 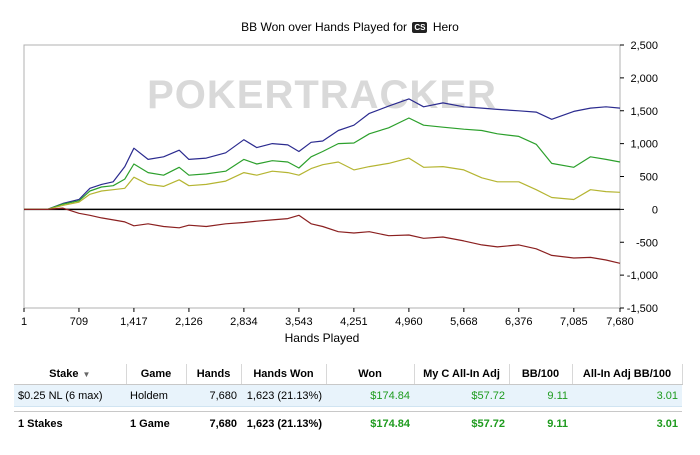 I want to click on y-tick-label: -1,500, so click(x=642, y=309).